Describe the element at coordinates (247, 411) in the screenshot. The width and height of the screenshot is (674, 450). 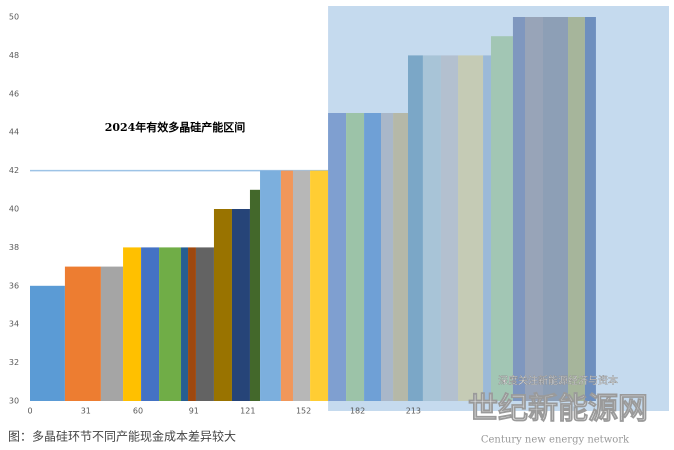
I see `x-tick-label: 121` at that location.